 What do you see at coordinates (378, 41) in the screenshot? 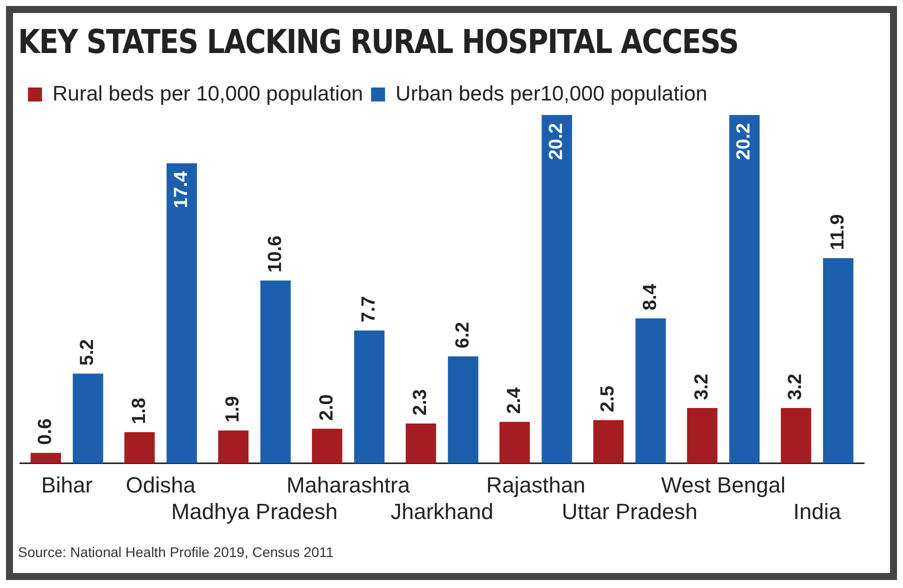
I see `chart-title: KEY STATES LACKING RURAL HOSPITAL ACCESS` at bounding box center [378, 41].